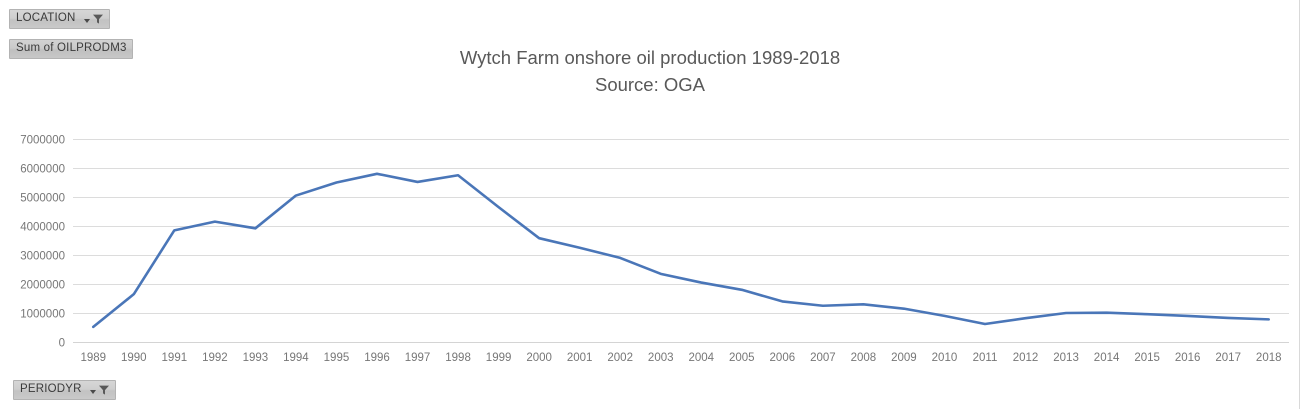  I want to click on x-axis-tick-label: 2017, so click(1228, 358).